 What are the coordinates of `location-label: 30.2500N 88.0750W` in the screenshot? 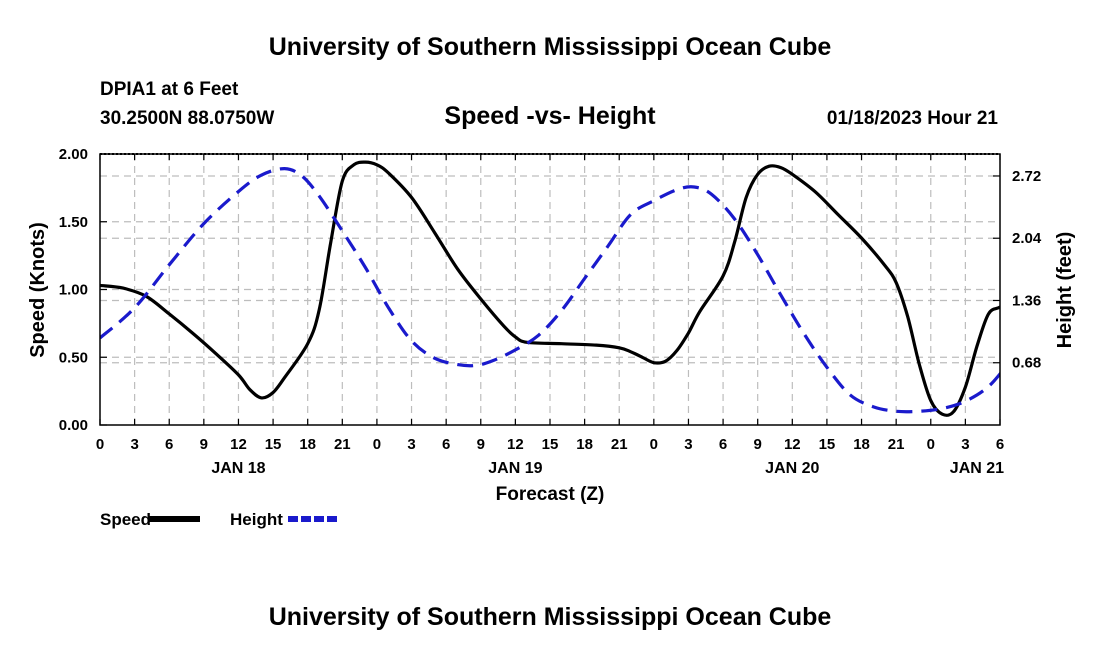 It's located at (187, 118).